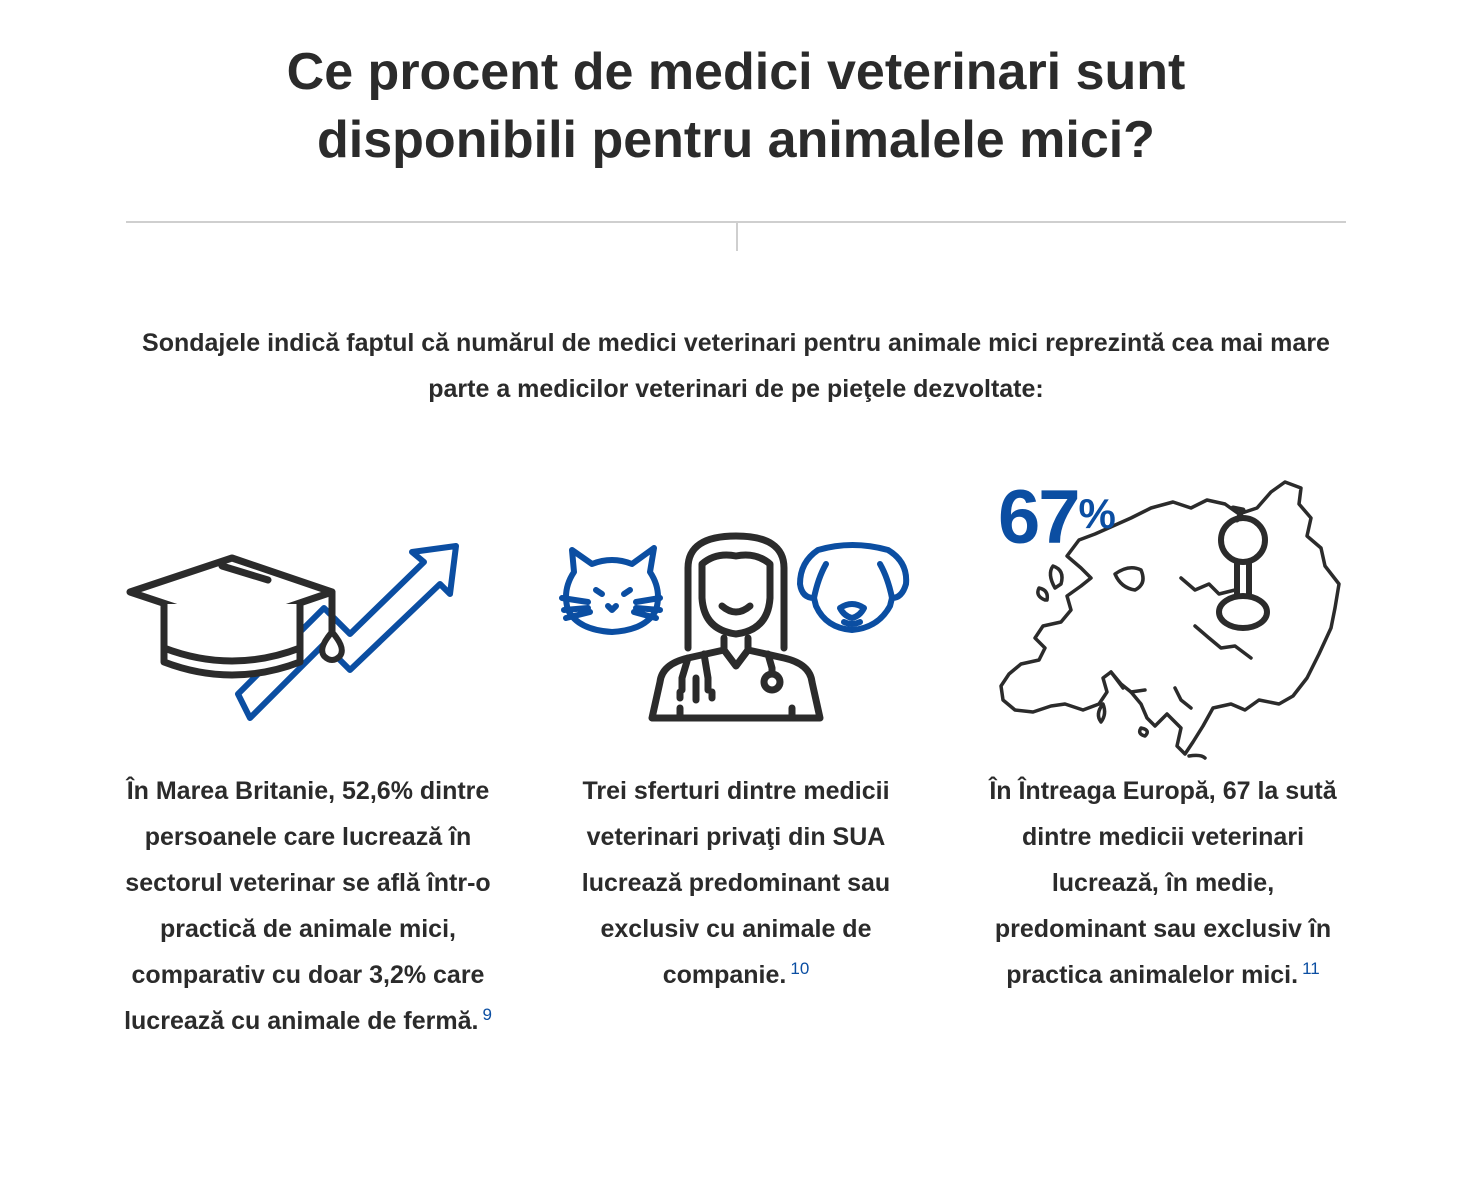  What do you see at coordinates (736, 140) in the screenshot?
I see `page-title-line-2: disponibili pentru animalele mici?` at bounding box center [736, 140].